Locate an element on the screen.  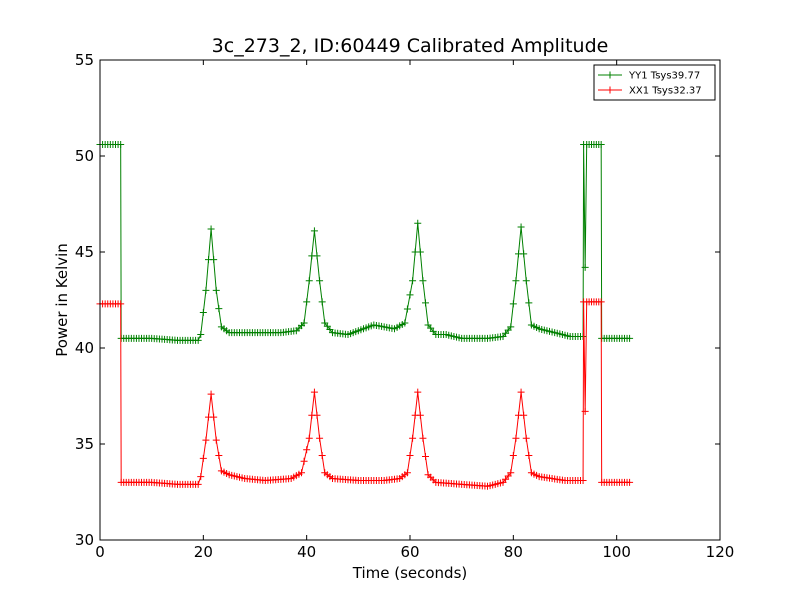
legend-entry: YY1 Tsys39.77 is located at coordinates (649, 76).